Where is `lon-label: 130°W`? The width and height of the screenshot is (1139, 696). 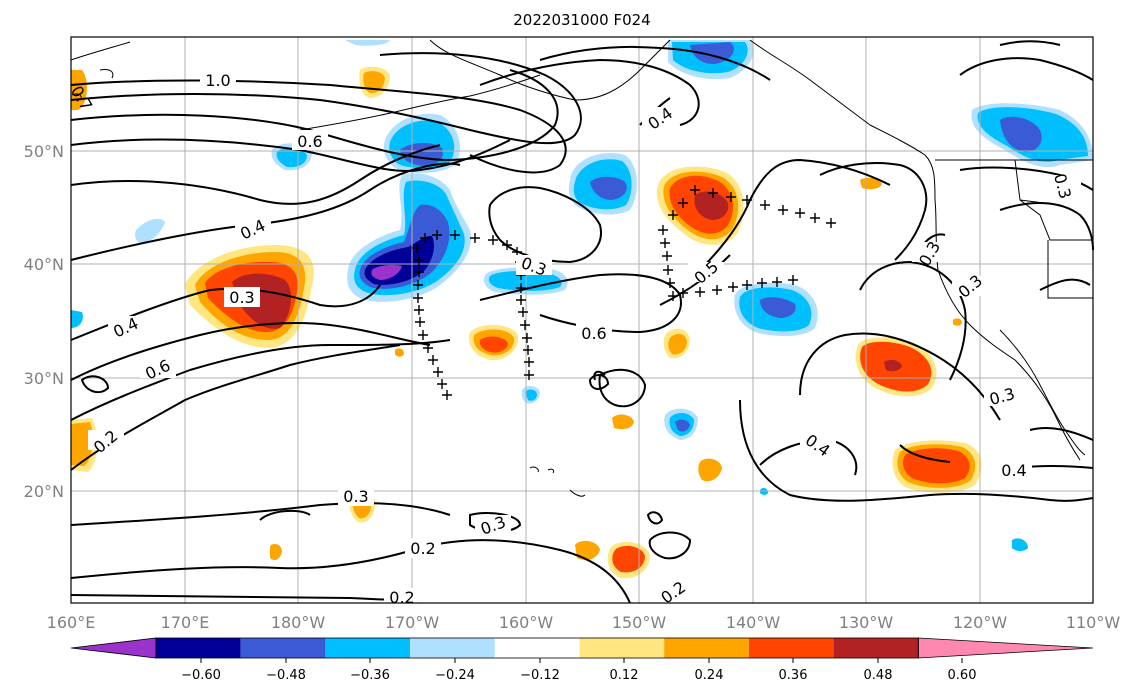
lon-label: 130°W is located at coordinates (866, 622).